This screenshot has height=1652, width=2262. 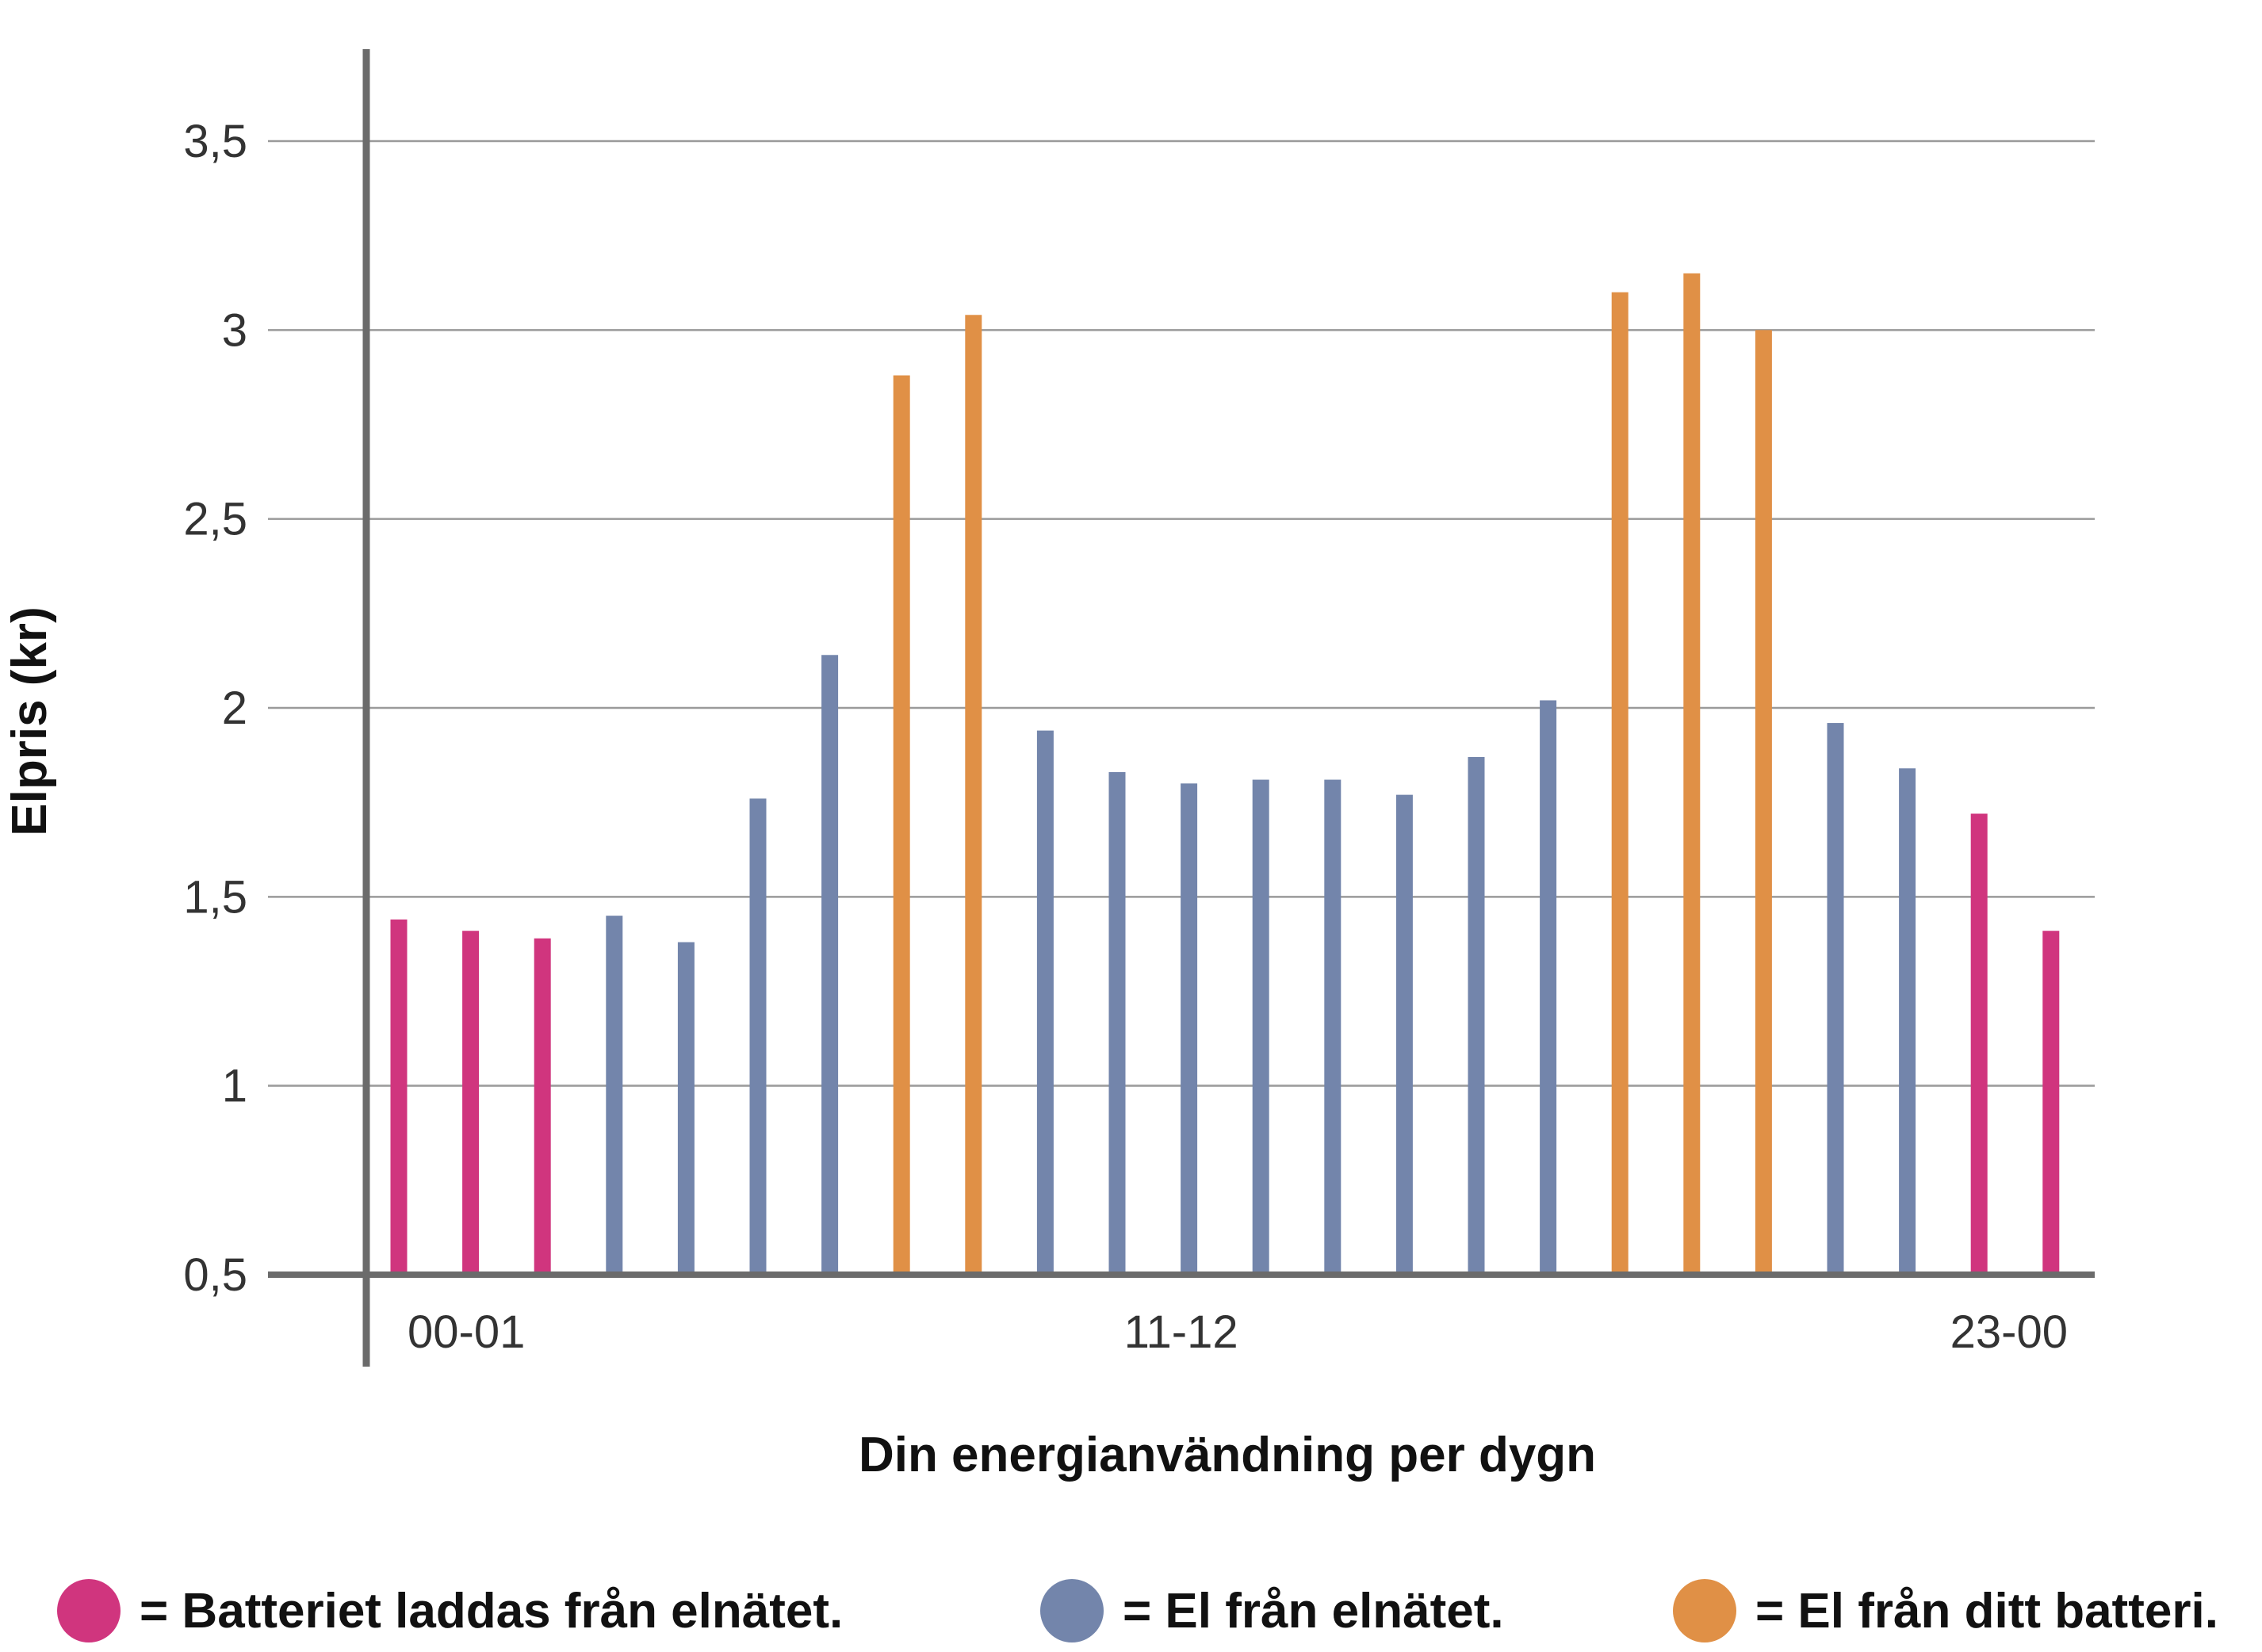 I want to click on x-tick-labels: 00-01 11-12 23-00, so click(x=1238, y=1332).